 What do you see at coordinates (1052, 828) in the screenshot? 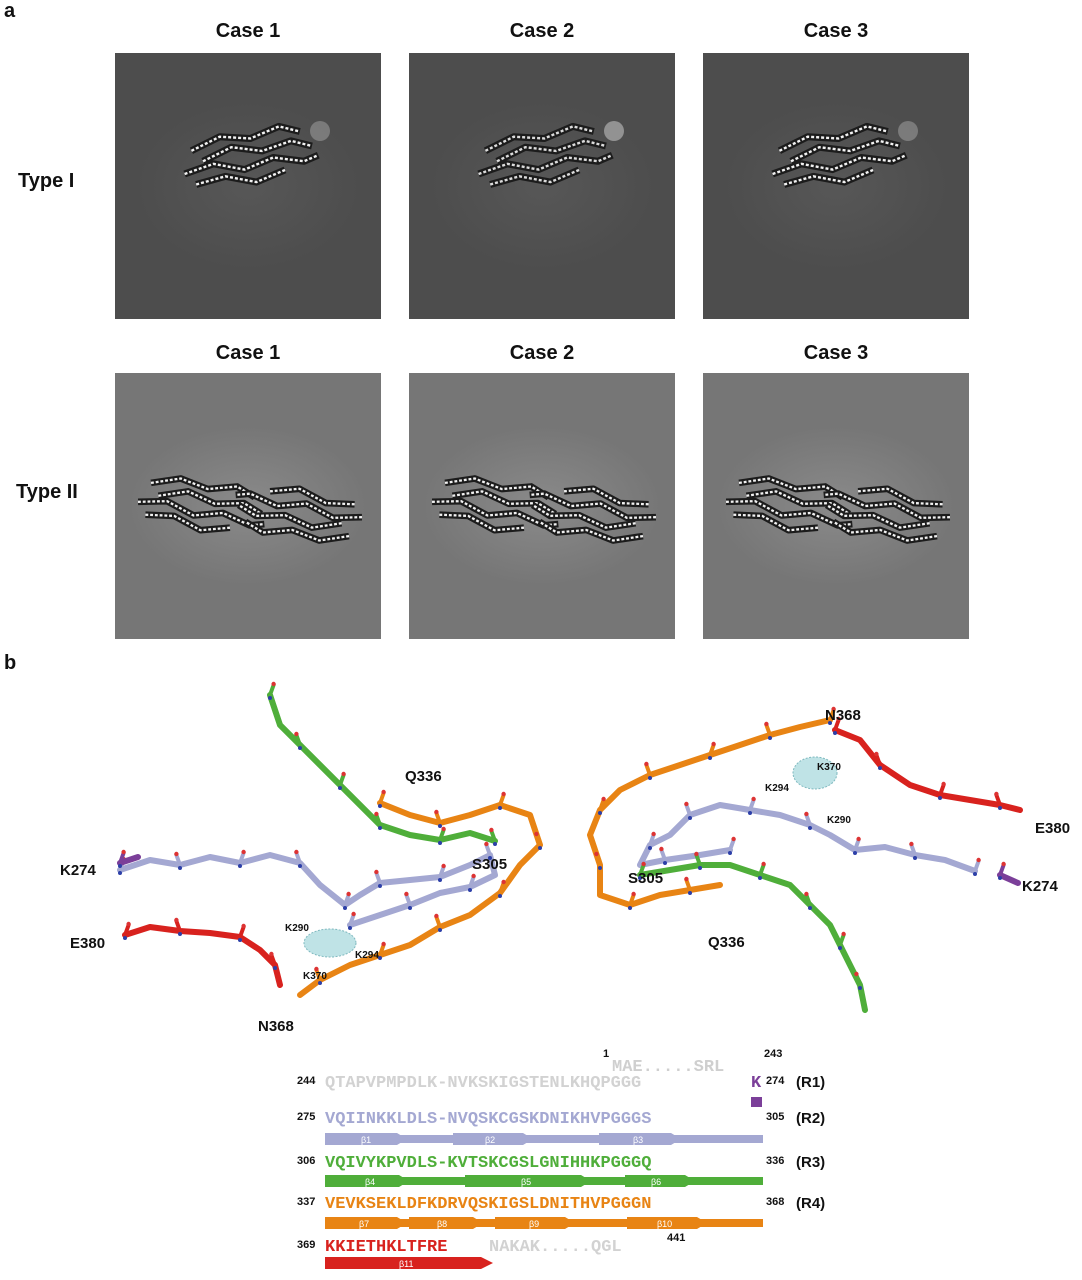
I see `label-e380-right: E380` at bounding box center [1052, 828].